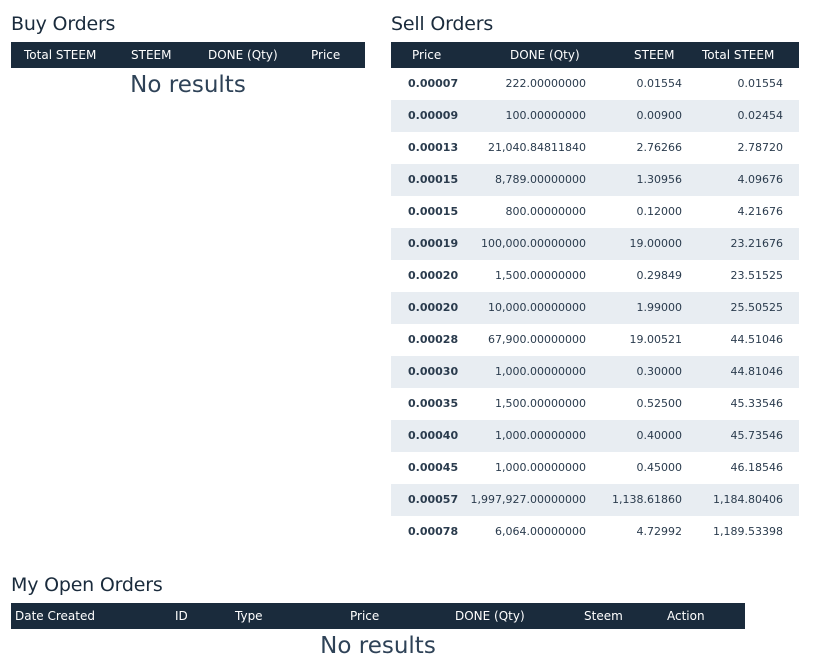  I want to click on sell-cell-done-qty: 21,040.84811840, so click(537, 147).